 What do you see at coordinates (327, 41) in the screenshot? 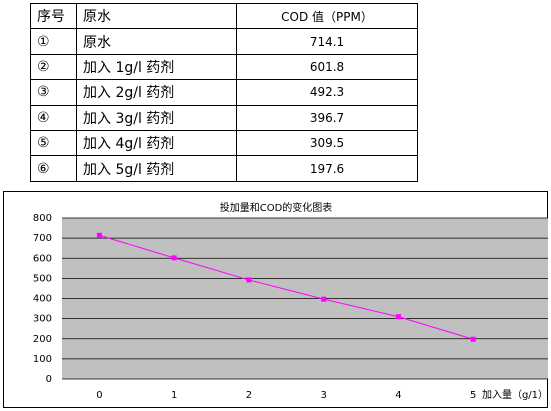
I see `cell: 714.1` at bounding box center [327, 41].